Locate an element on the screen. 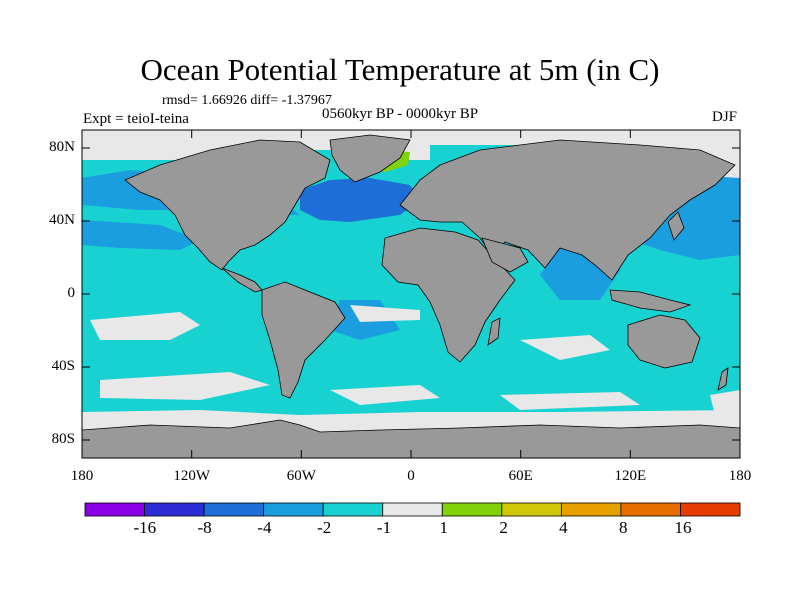 The image size is (800, 600). colorbar is located at coordinates (412, 509).